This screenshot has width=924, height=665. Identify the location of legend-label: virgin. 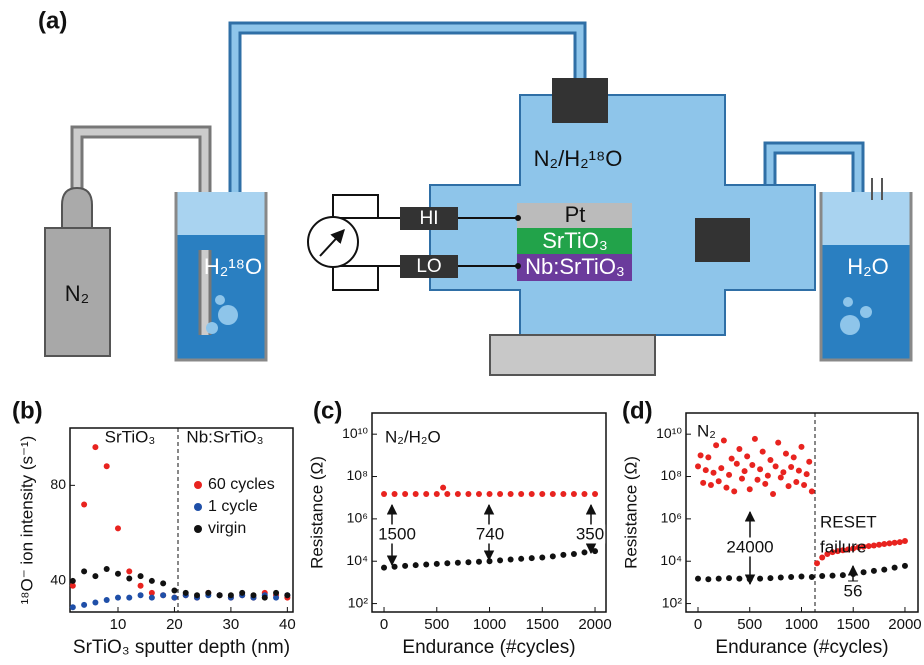
(227, 528).